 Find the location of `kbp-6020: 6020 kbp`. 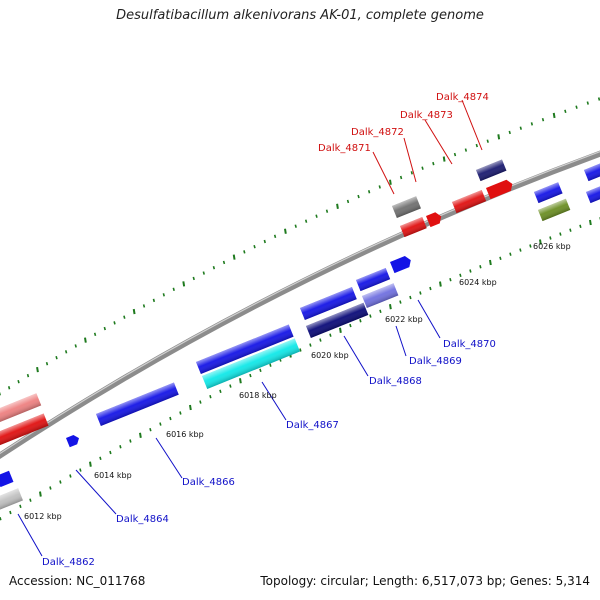

kbp-6020: 6020 kbp is located at coordinates (330, 355).